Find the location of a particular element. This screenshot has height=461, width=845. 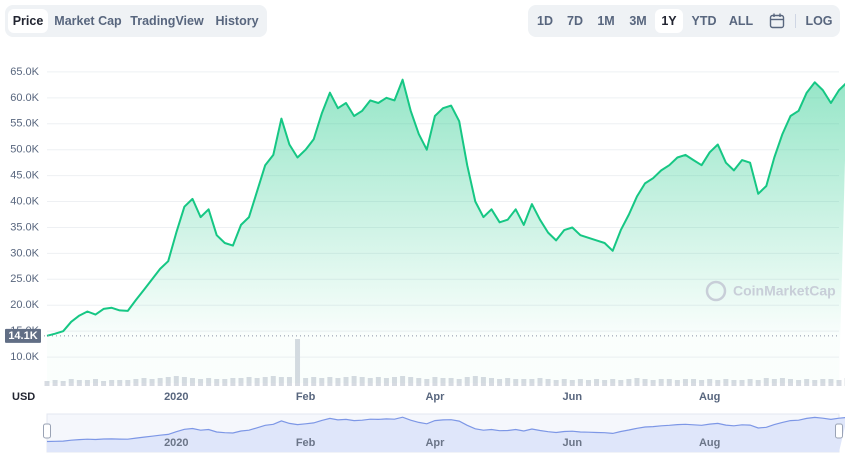

y-tick-label: 35.0K is located at coordinates (24, 227).